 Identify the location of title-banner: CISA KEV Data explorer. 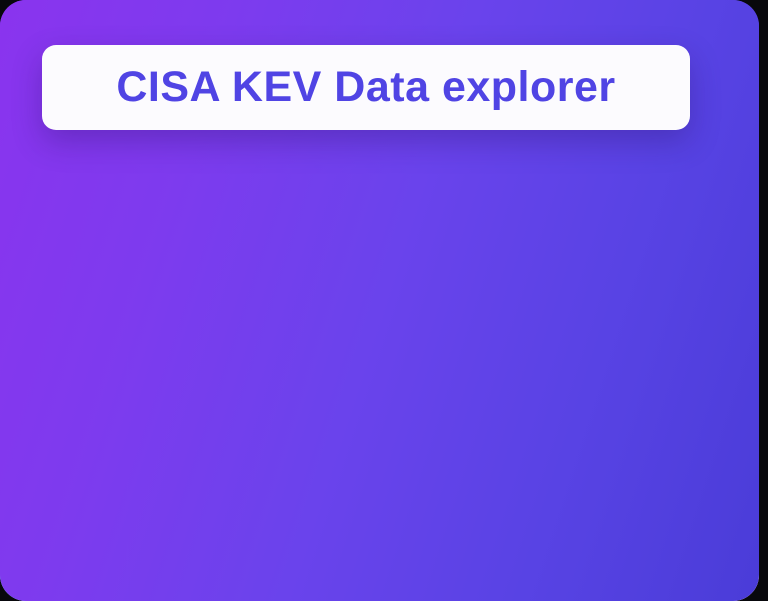
(366, 87).